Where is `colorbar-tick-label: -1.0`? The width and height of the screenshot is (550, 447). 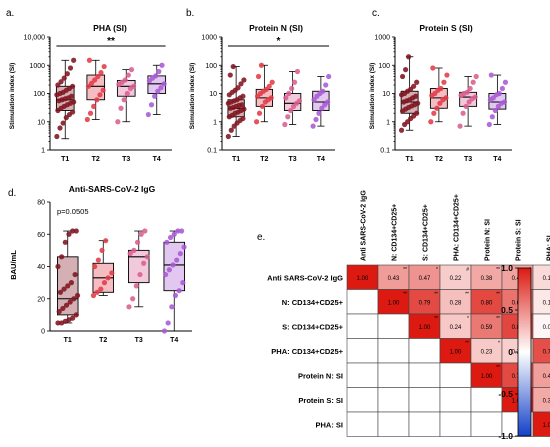
colorbar-tick-label: -1.0 is located at coordinates (505, 436).